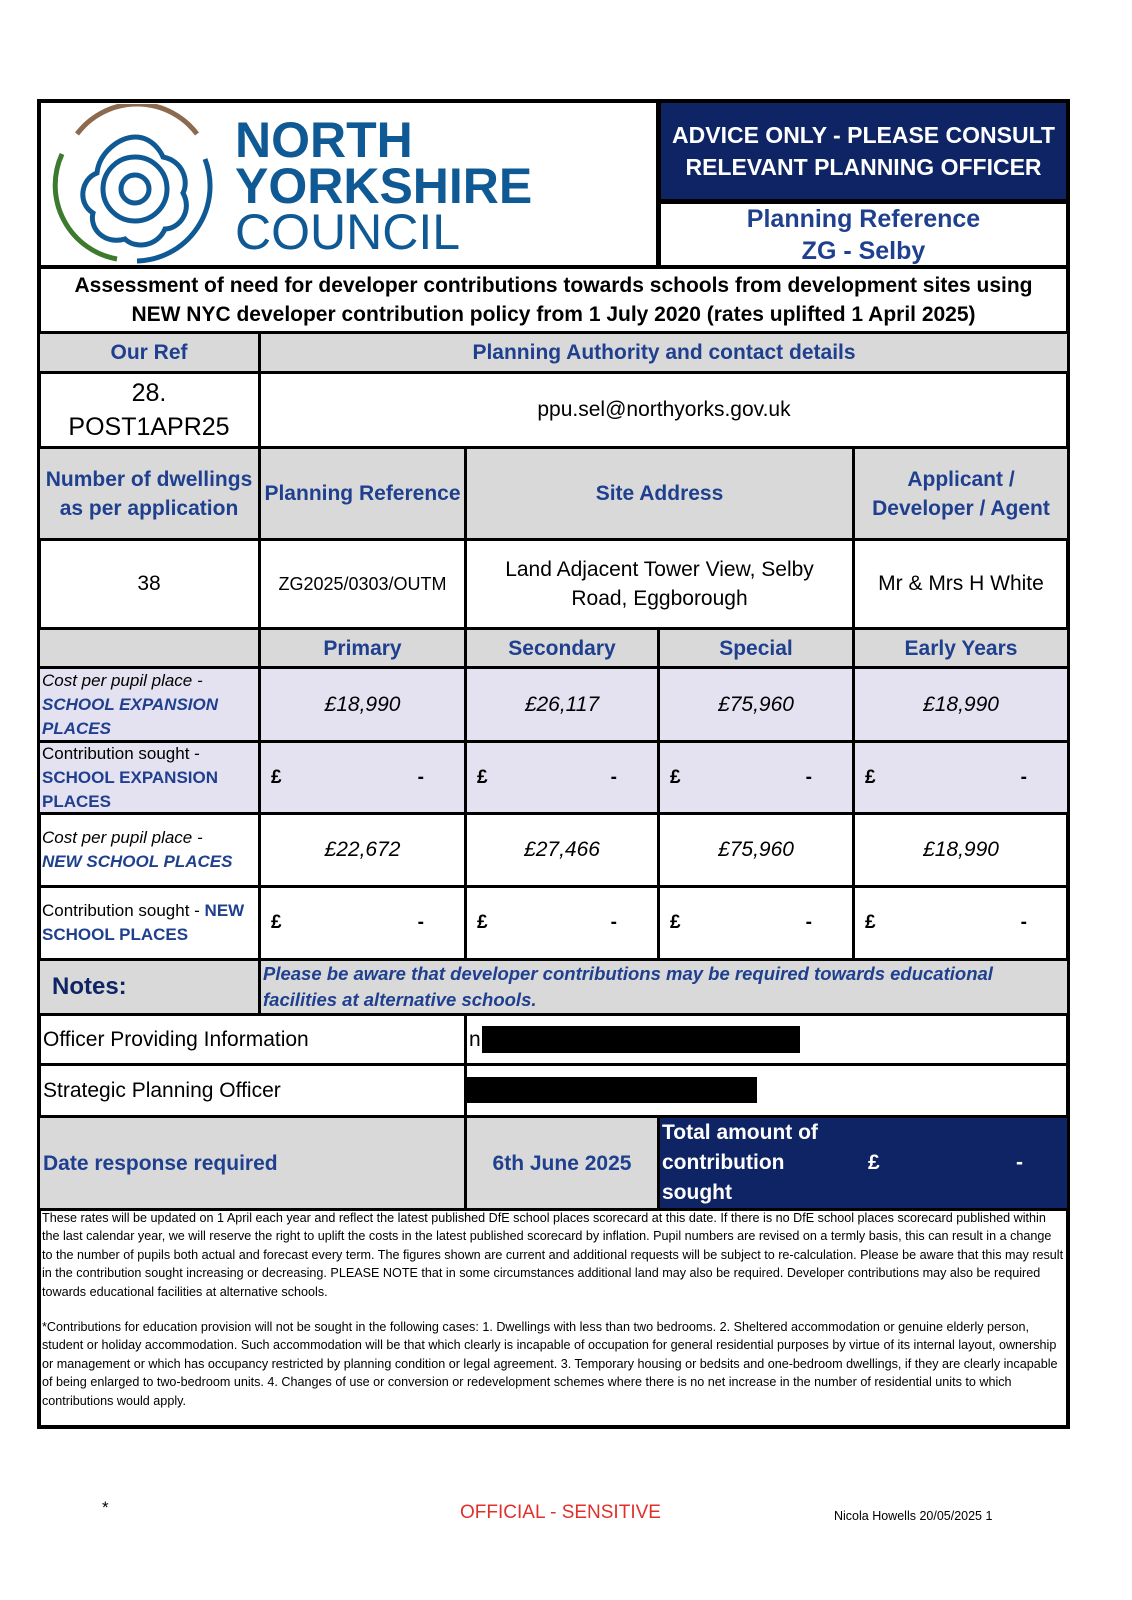  Describe the element at coordinates (756, 648) in the screenshot. I see `phase-special: Special` at that location.